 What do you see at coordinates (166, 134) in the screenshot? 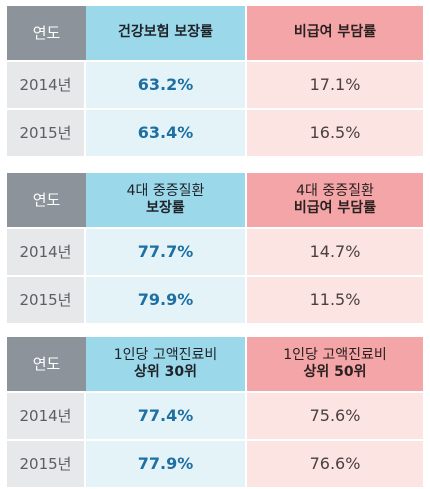
I see `cell-coverage-value: 63.4%` at bounding box center [166, 134].